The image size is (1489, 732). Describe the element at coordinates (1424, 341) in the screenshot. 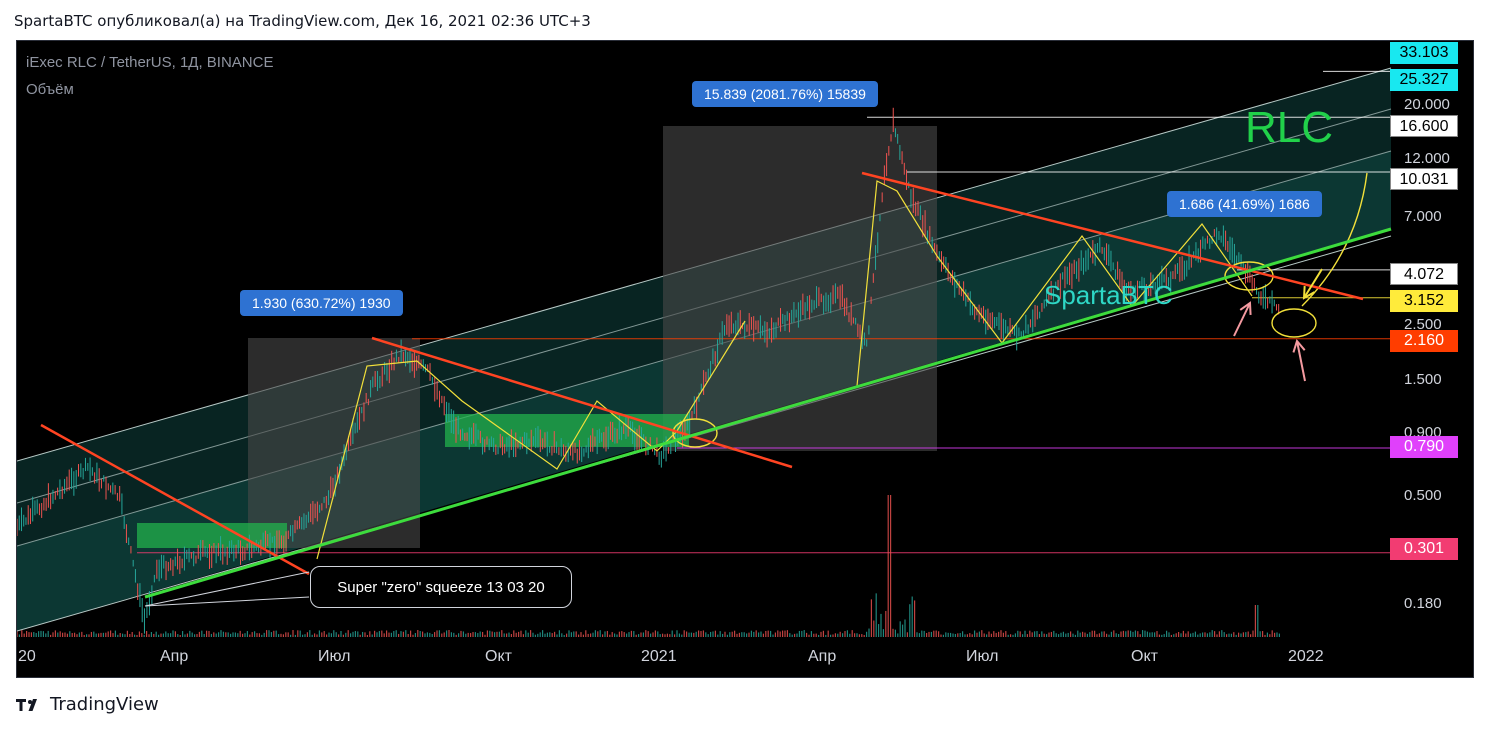

I see `price-tag-2160: 2.160` at that location.